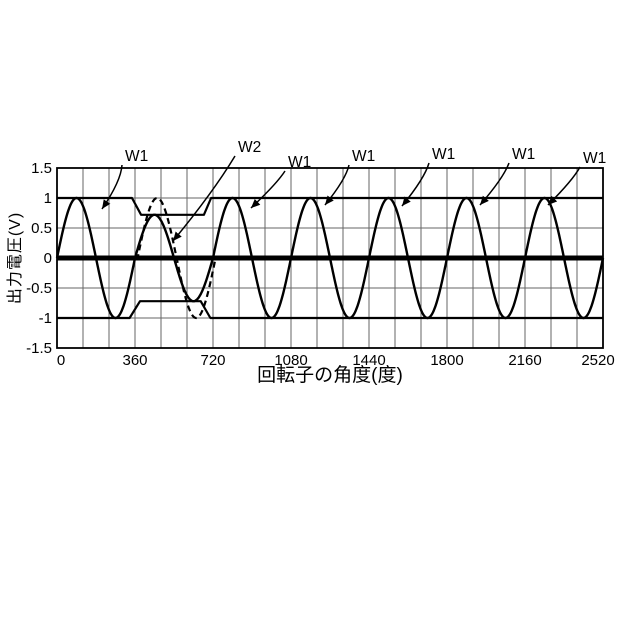 This screenshot has width=640, height=640. I want to click on upper-envelope-line, so click(330, 206).